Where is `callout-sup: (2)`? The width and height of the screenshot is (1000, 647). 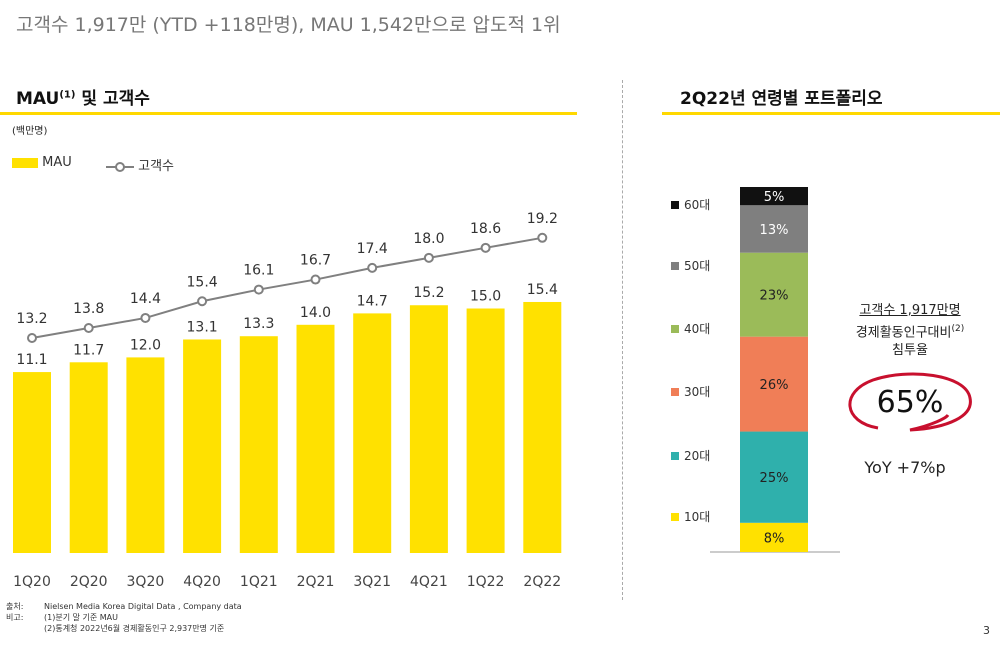 callout-sup: (2) is located at coordinates (958, 329).